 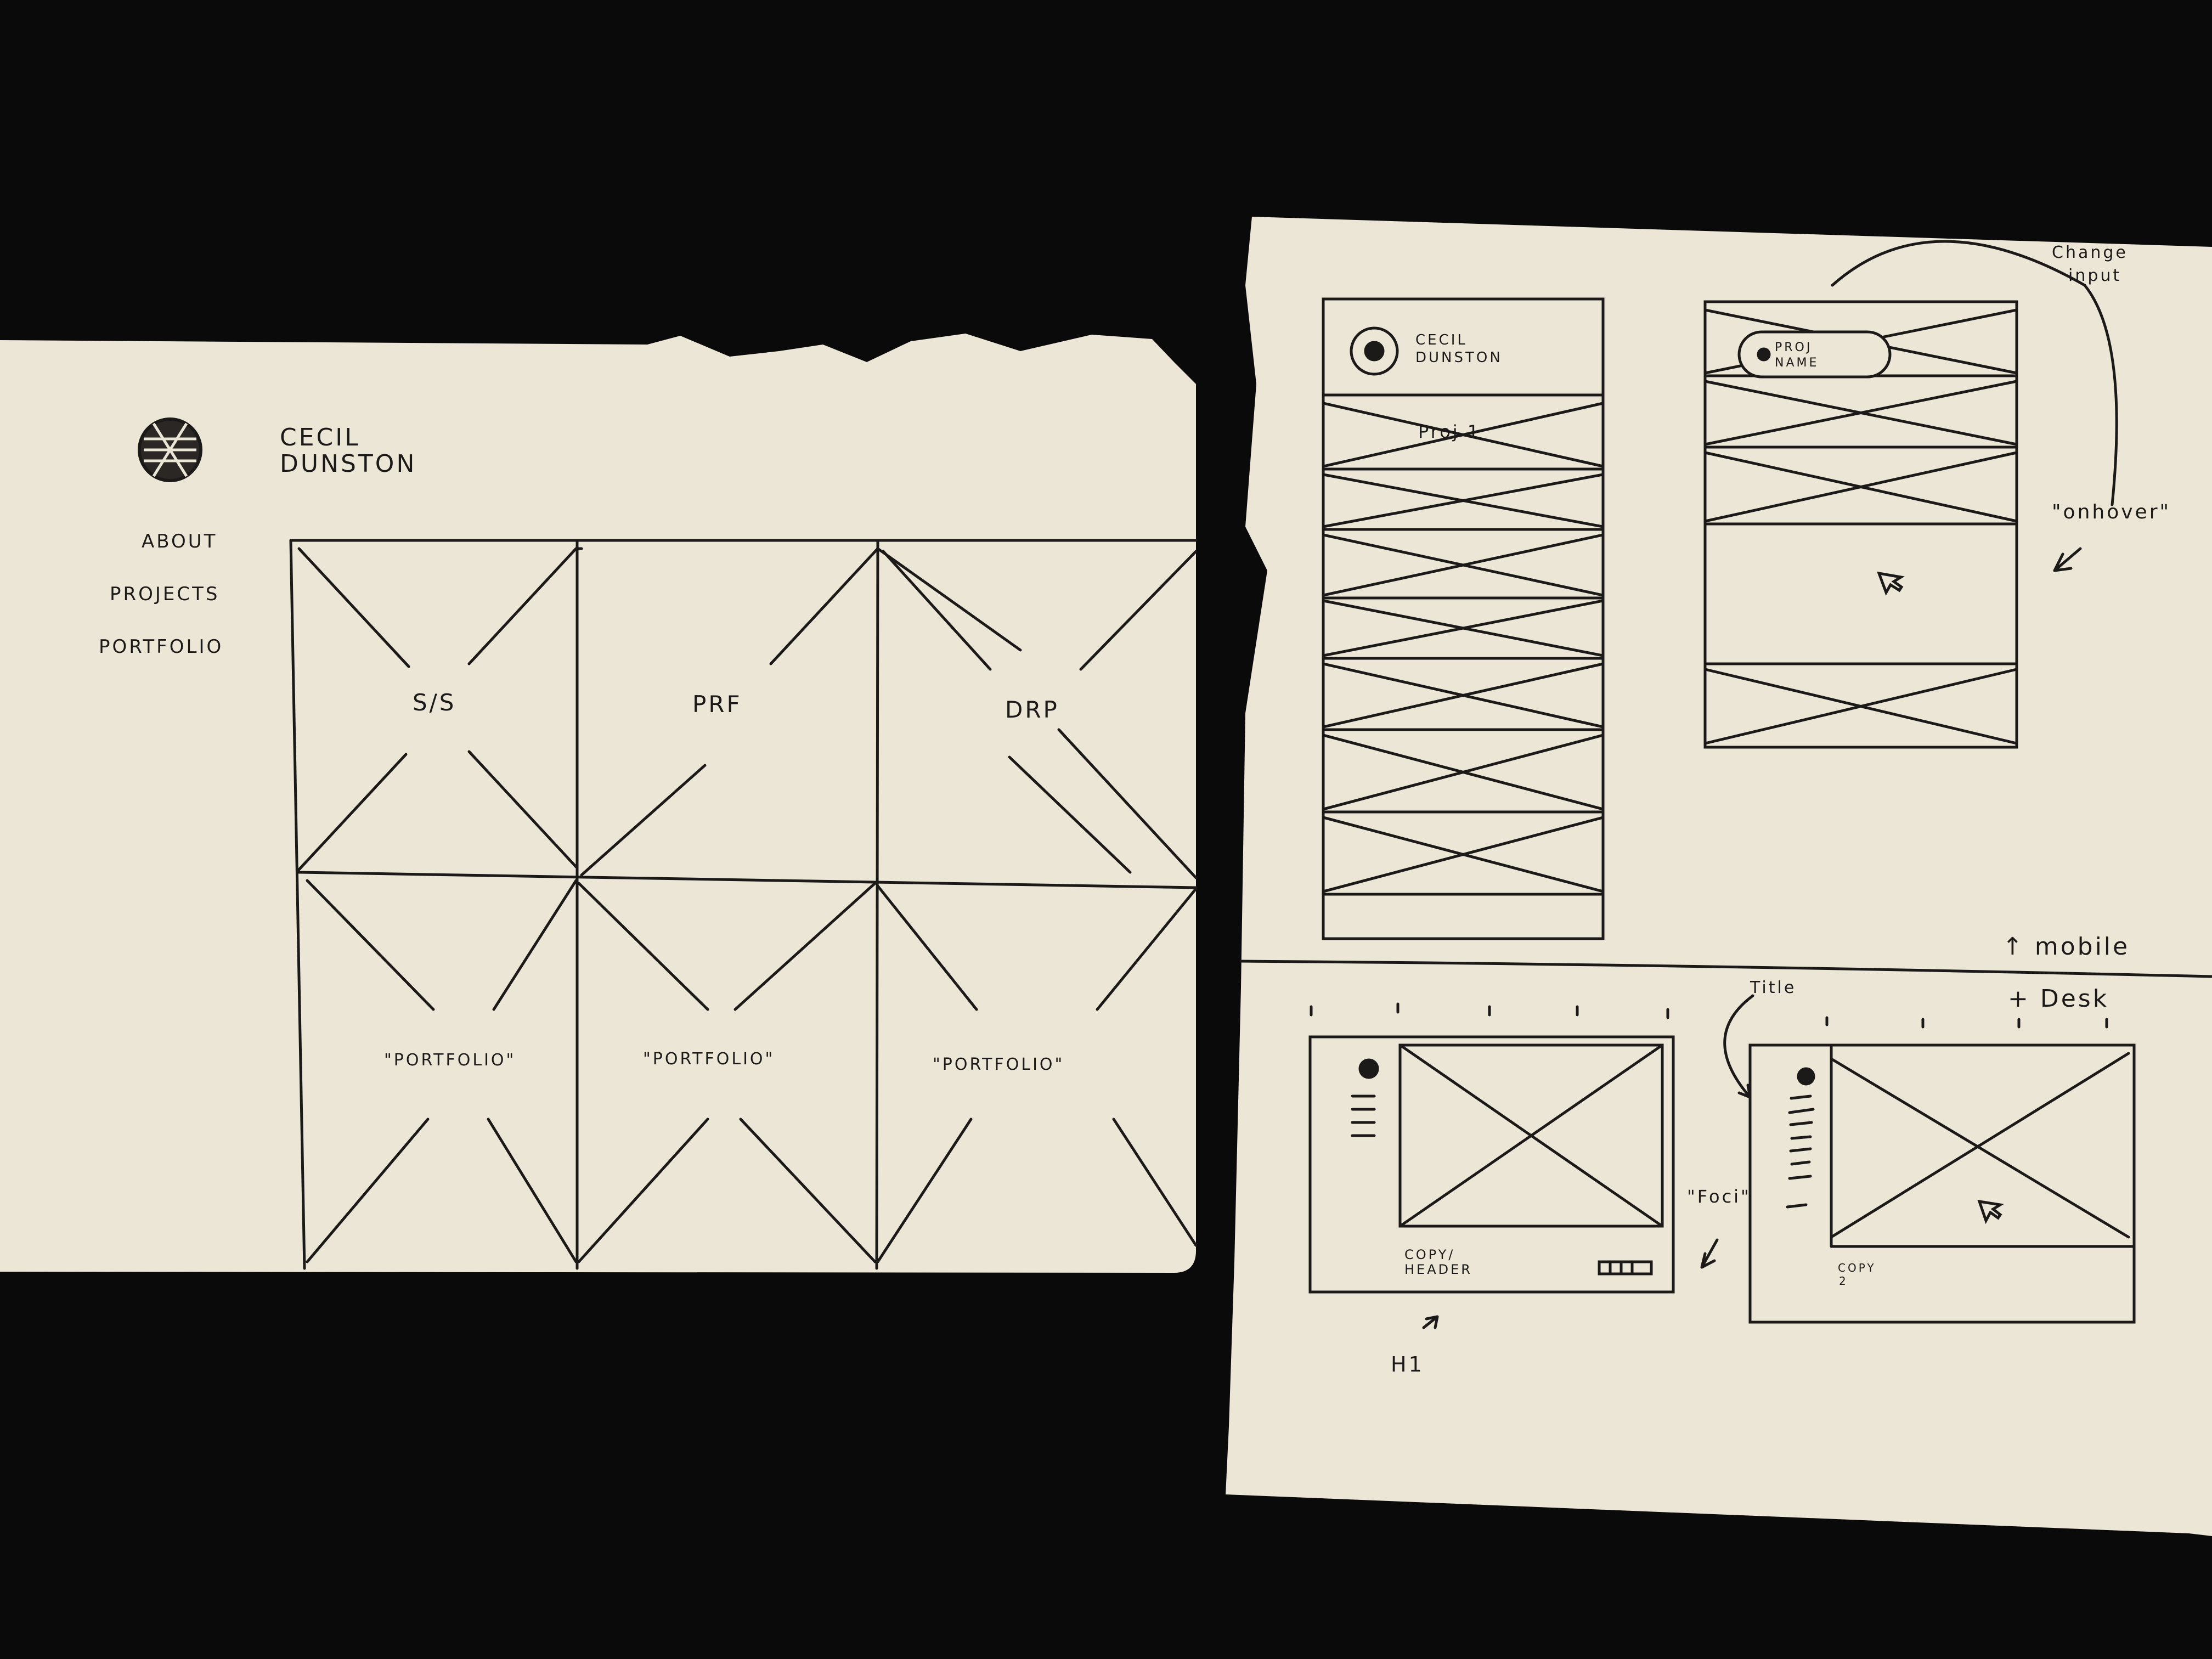 I want to click on copy-line1: COPY, so click(x=1857, y=1267).